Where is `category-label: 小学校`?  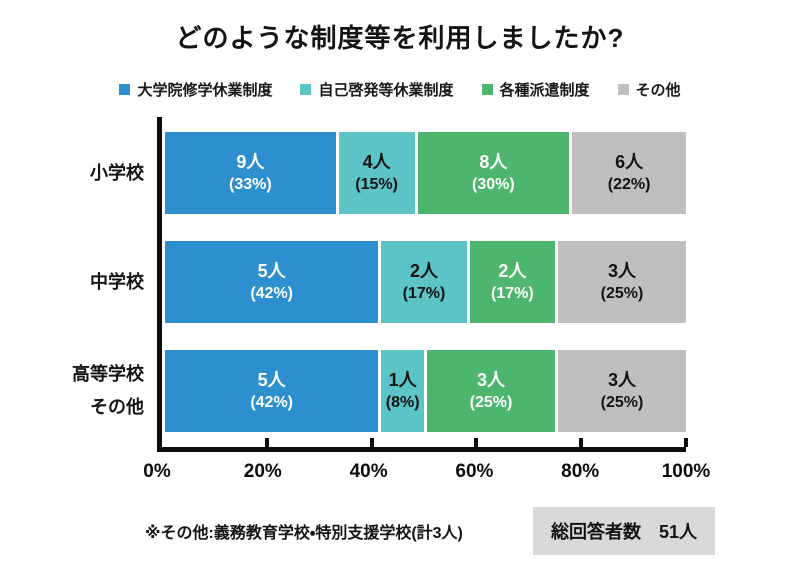 category-label: 小学校 is located at coordinates (78, 173).